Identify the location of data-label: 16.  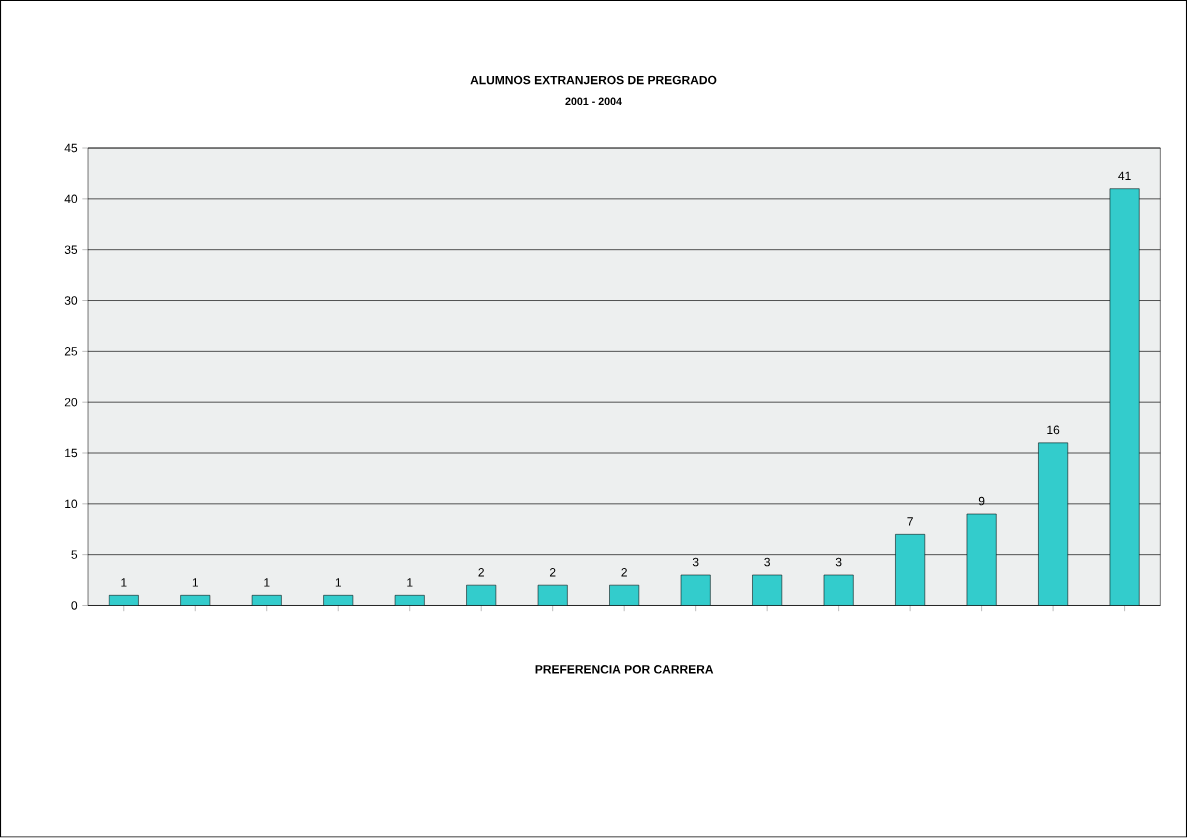
(1053, 430).